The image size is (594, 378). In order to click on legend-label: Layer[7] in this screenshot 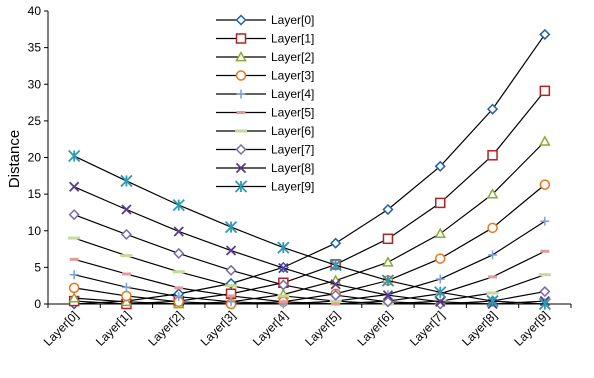, I will do `click(292, 150)`.